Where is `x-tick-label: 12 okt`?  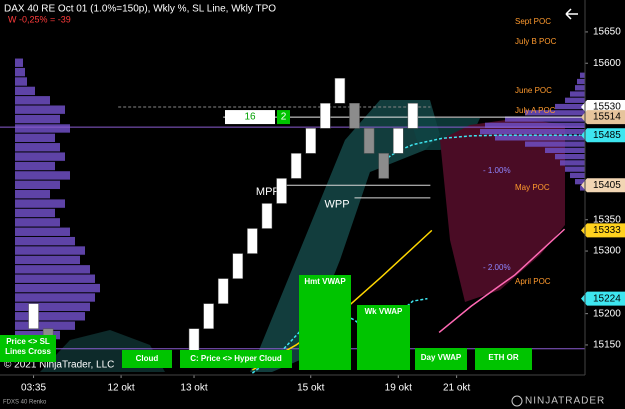
x-tick-label: 12 okt is located at coordinates (120, 388).